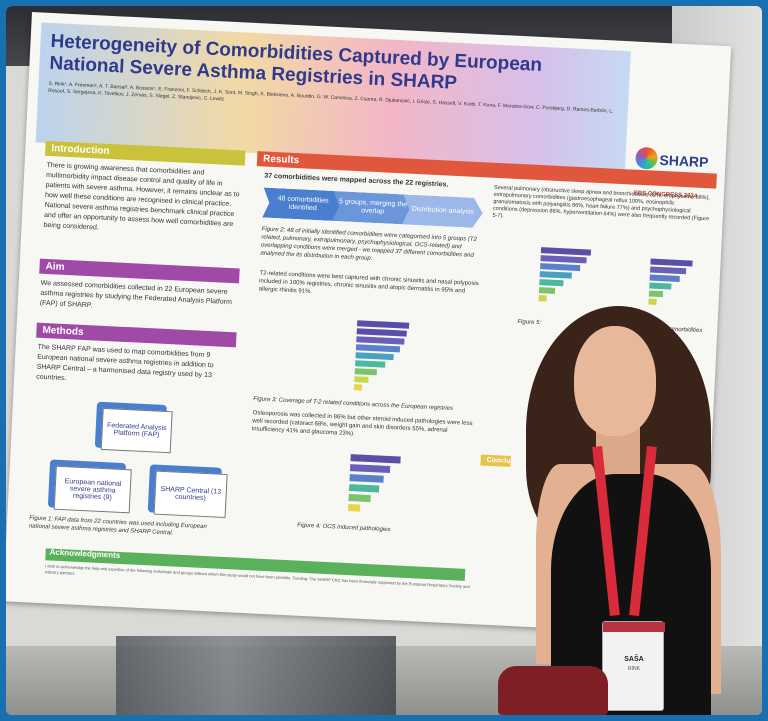  Describe the element at coordinates (372, 208) in the screenshot. I see `chevron-step-2: 5 groups, merging the overlap` at that location.